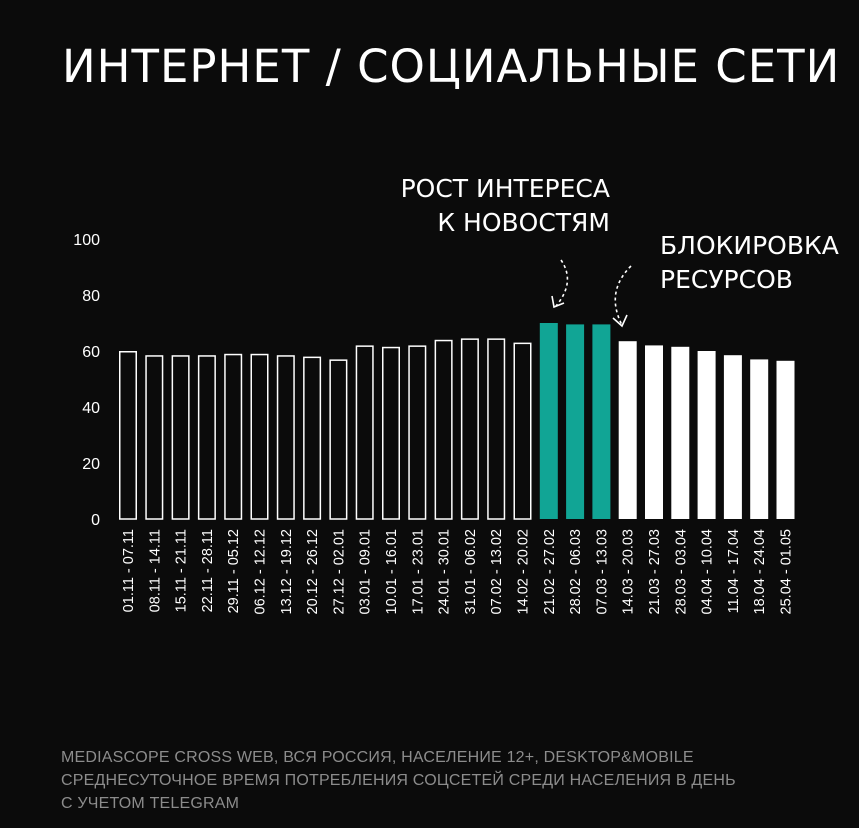 The height and width of the screenshot is (828, 859). Describe the element at coordinates (708, 571) in the screenshot. I see `x-tick-label: 04.04 - 10.04` at that location.